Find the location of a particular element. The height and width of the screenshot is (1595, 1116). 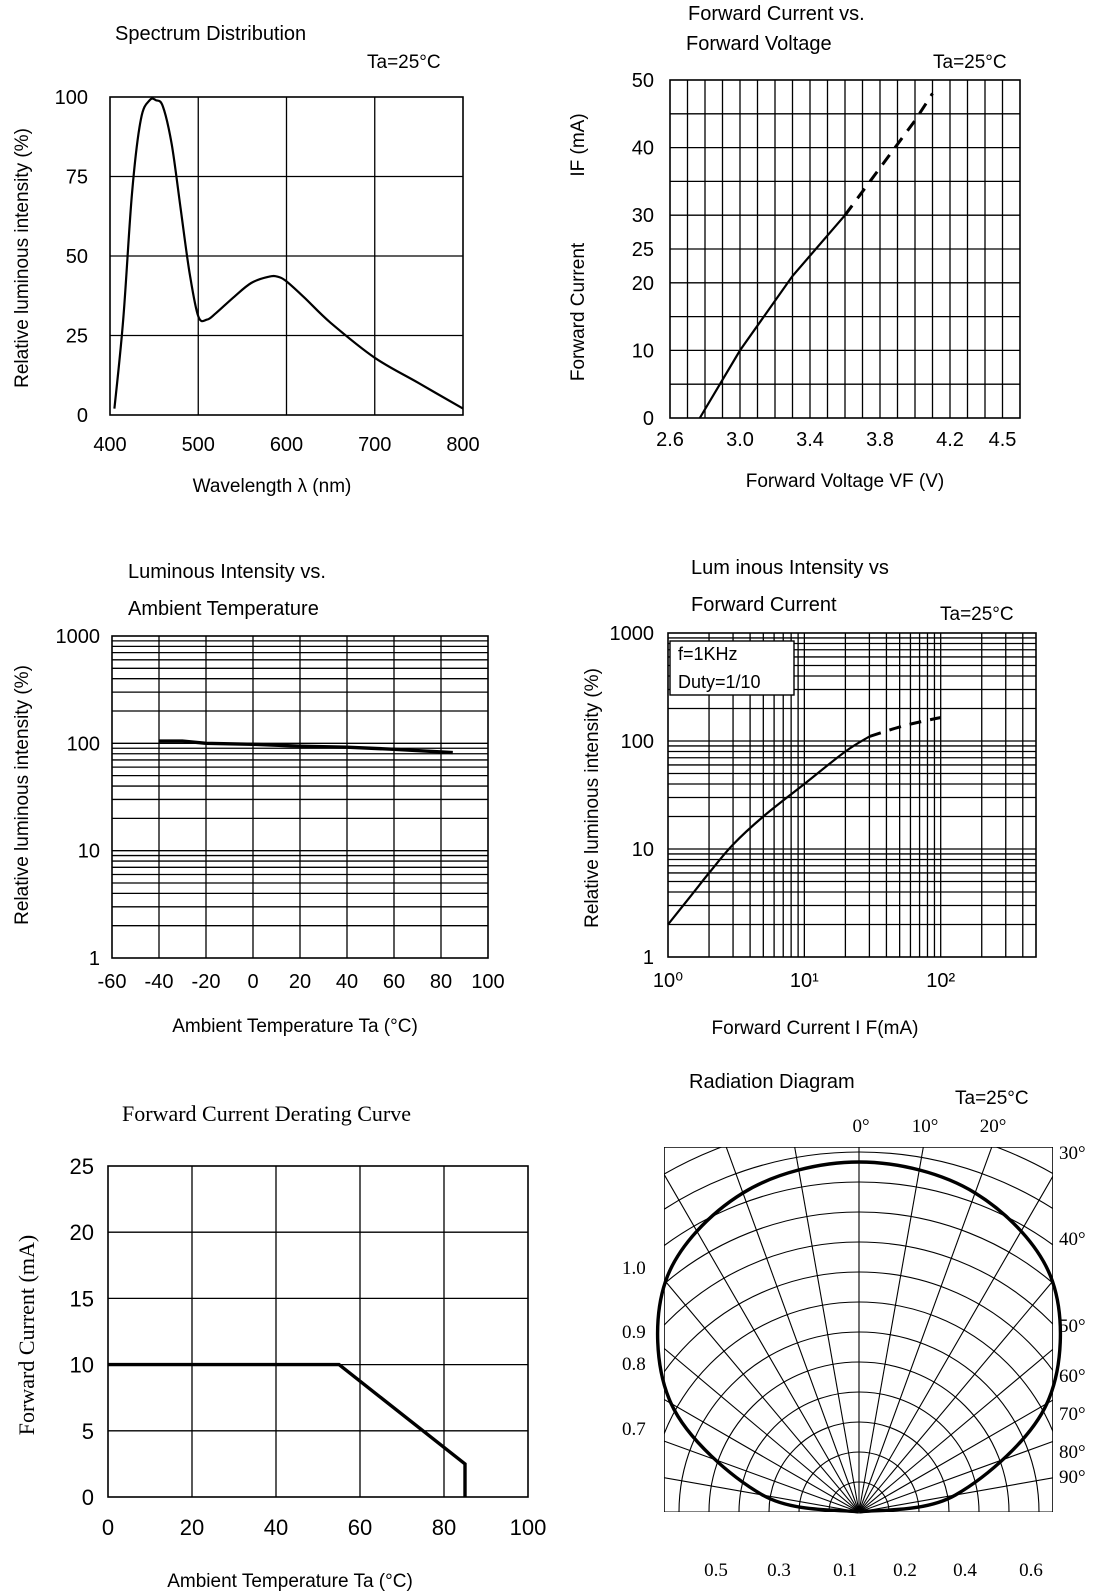

derating-xtick-label: 0 is located at coordinates (108, 1527).